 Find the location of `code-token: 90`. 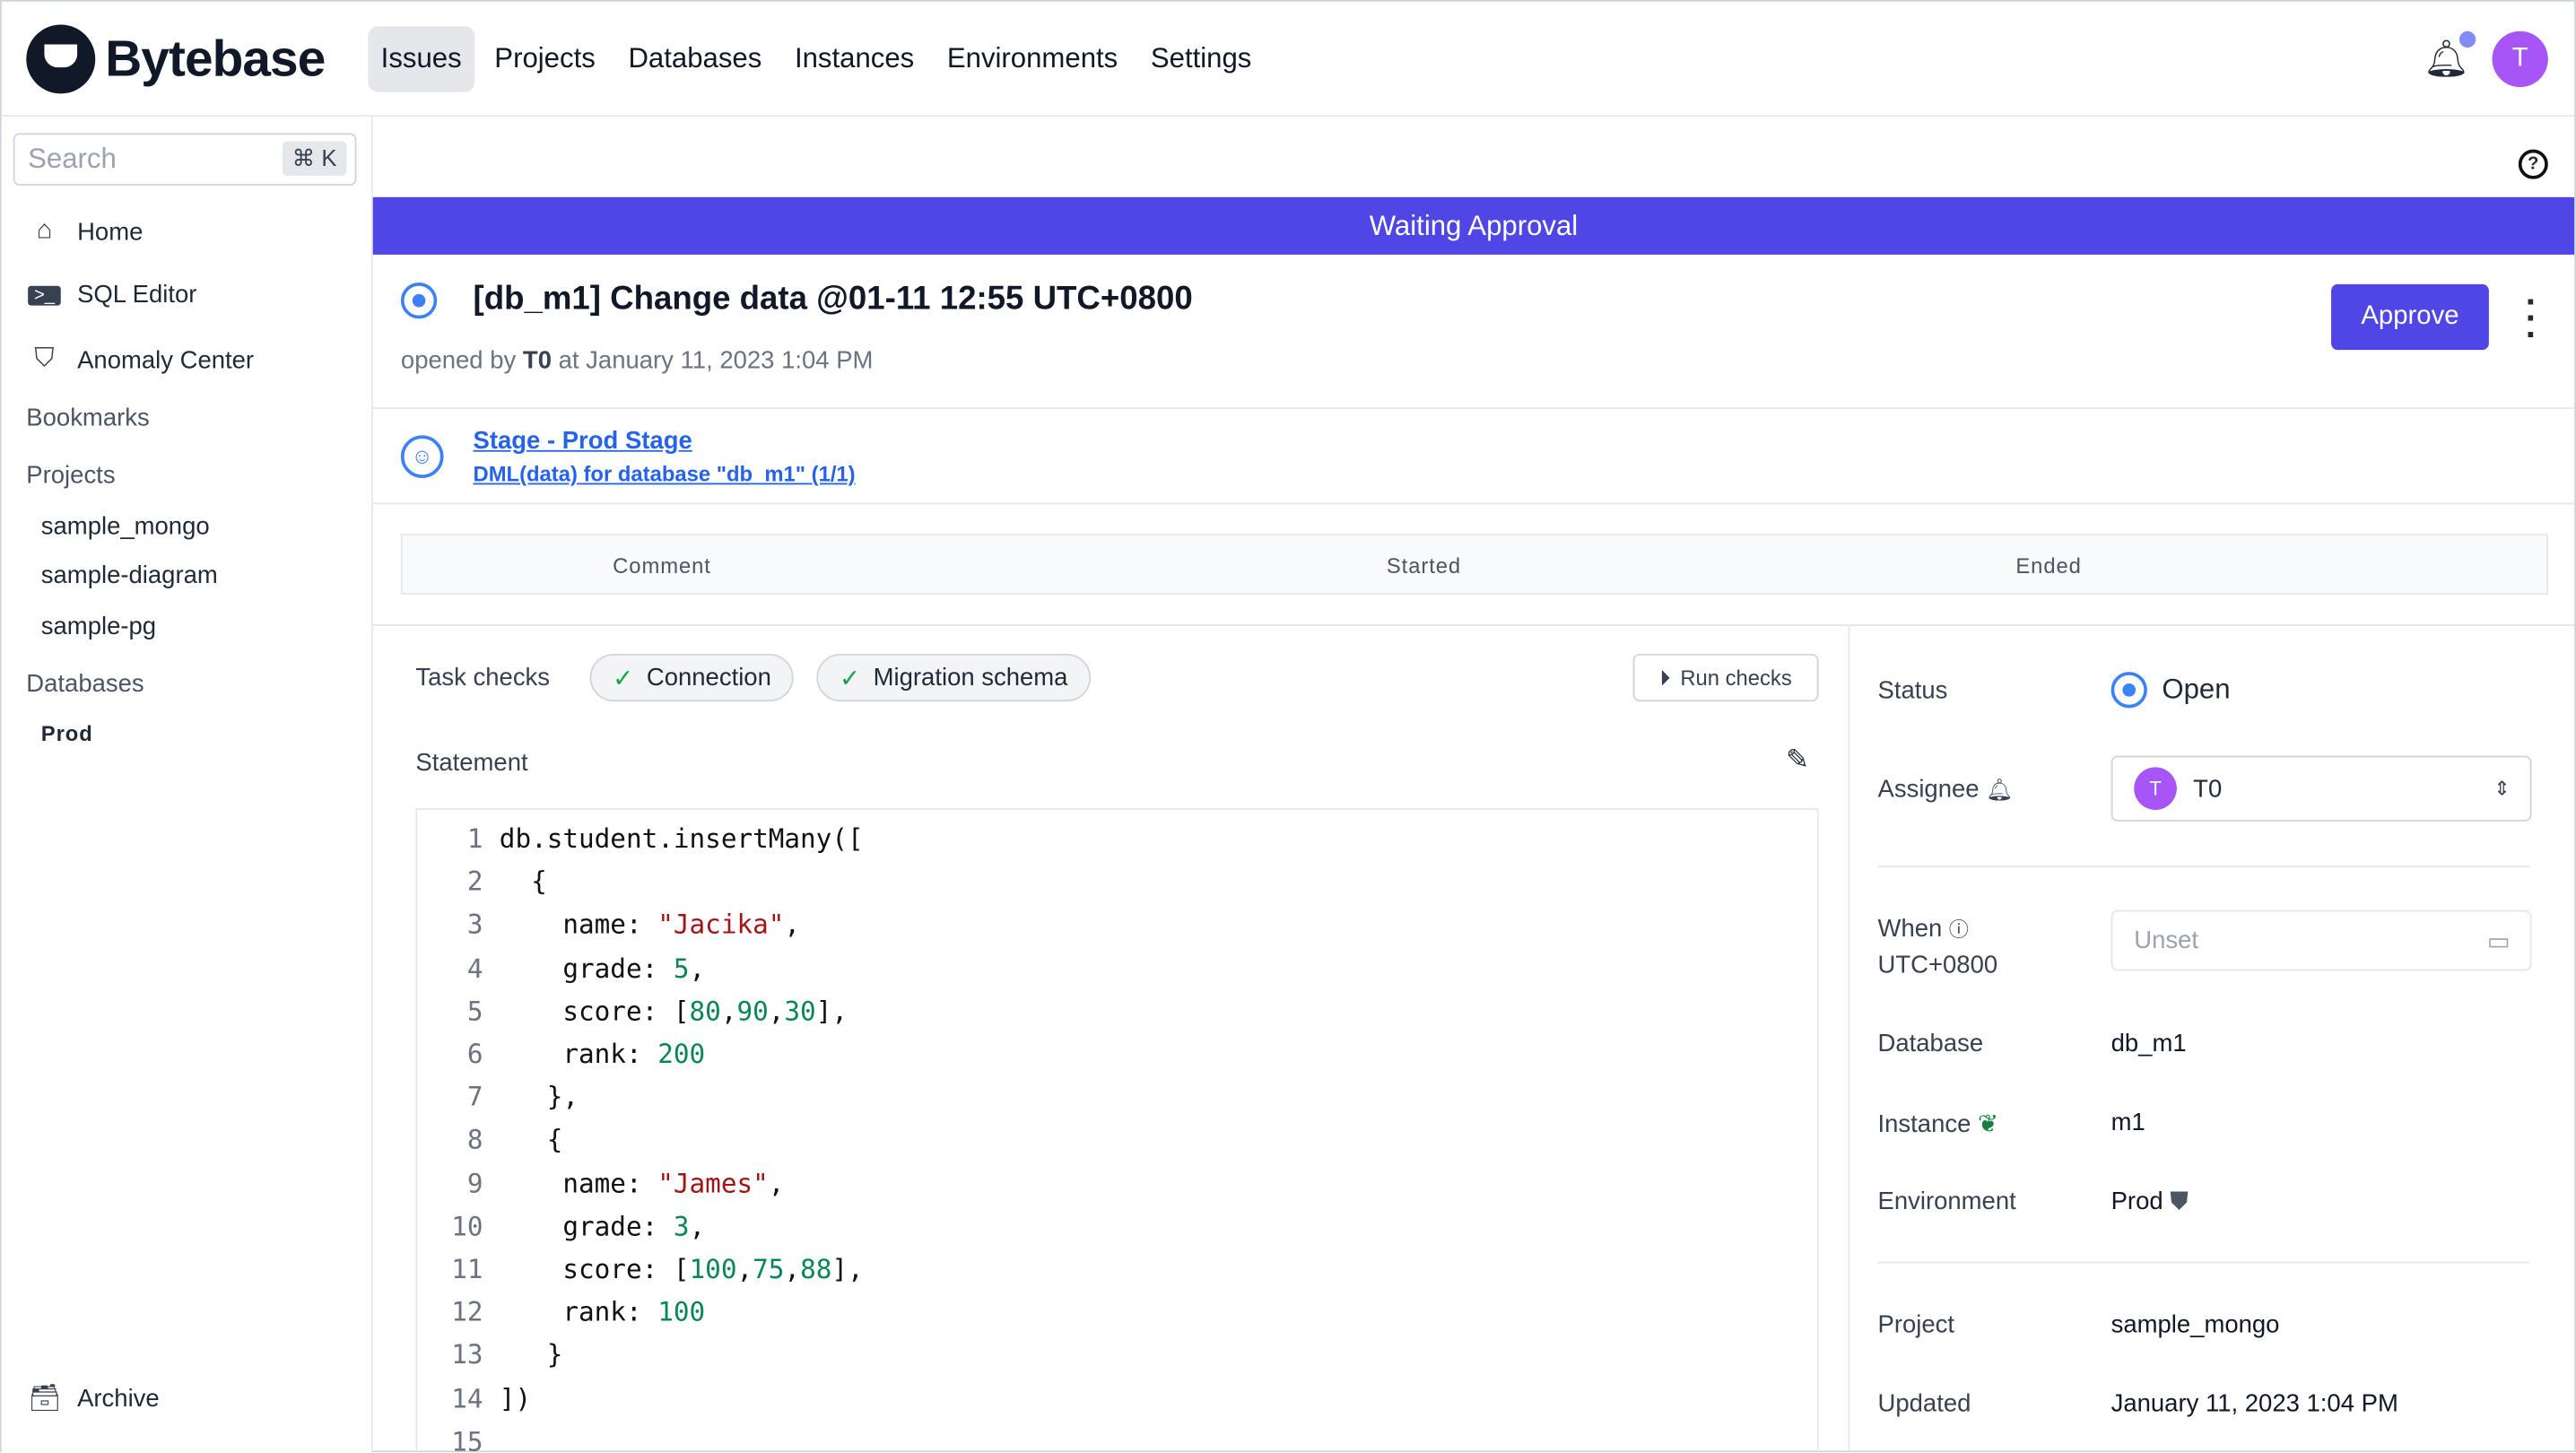

code-token: 90 is located at coordinates (752, 1011).